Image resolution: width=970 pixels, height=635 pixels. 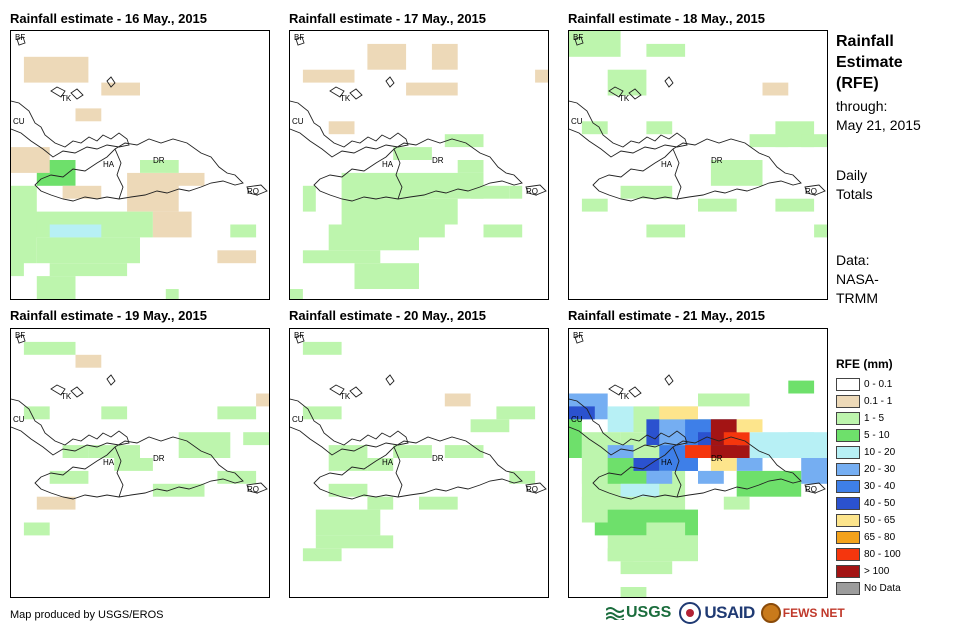 I want to click on usaid-seal-icon, so click(x=690, y=613).